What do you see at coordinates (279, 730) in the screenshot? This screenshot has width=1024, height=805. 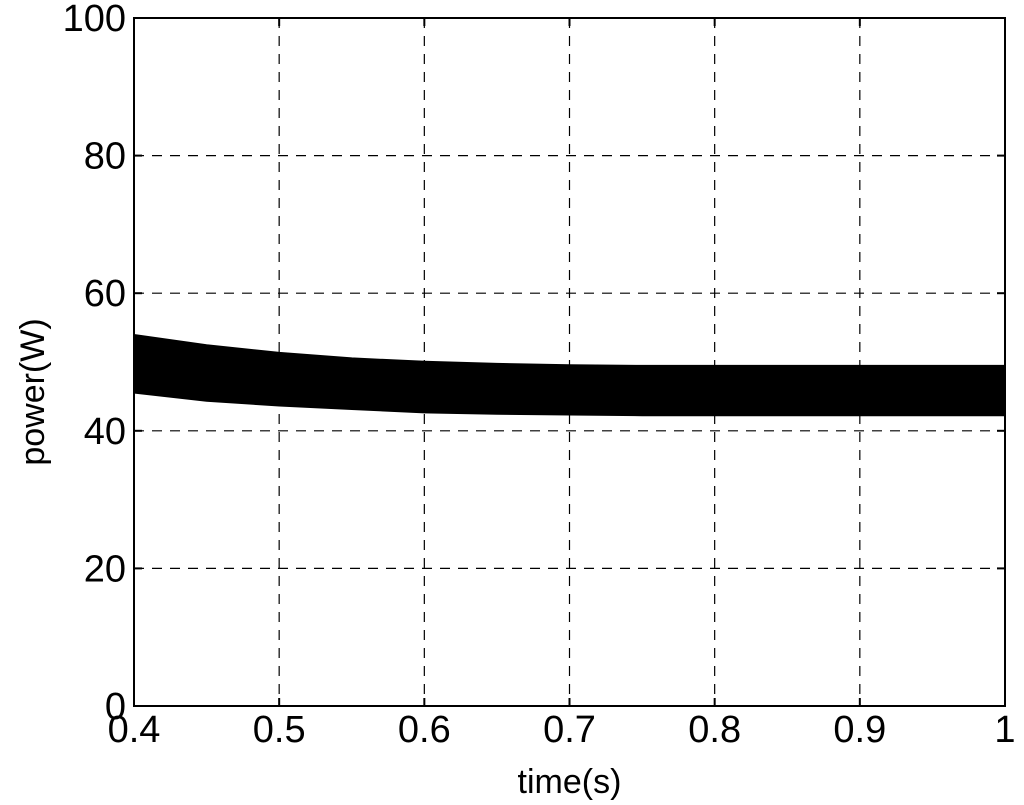 I see `x-tick-label: 0.5` at bounding box center [279, 730].